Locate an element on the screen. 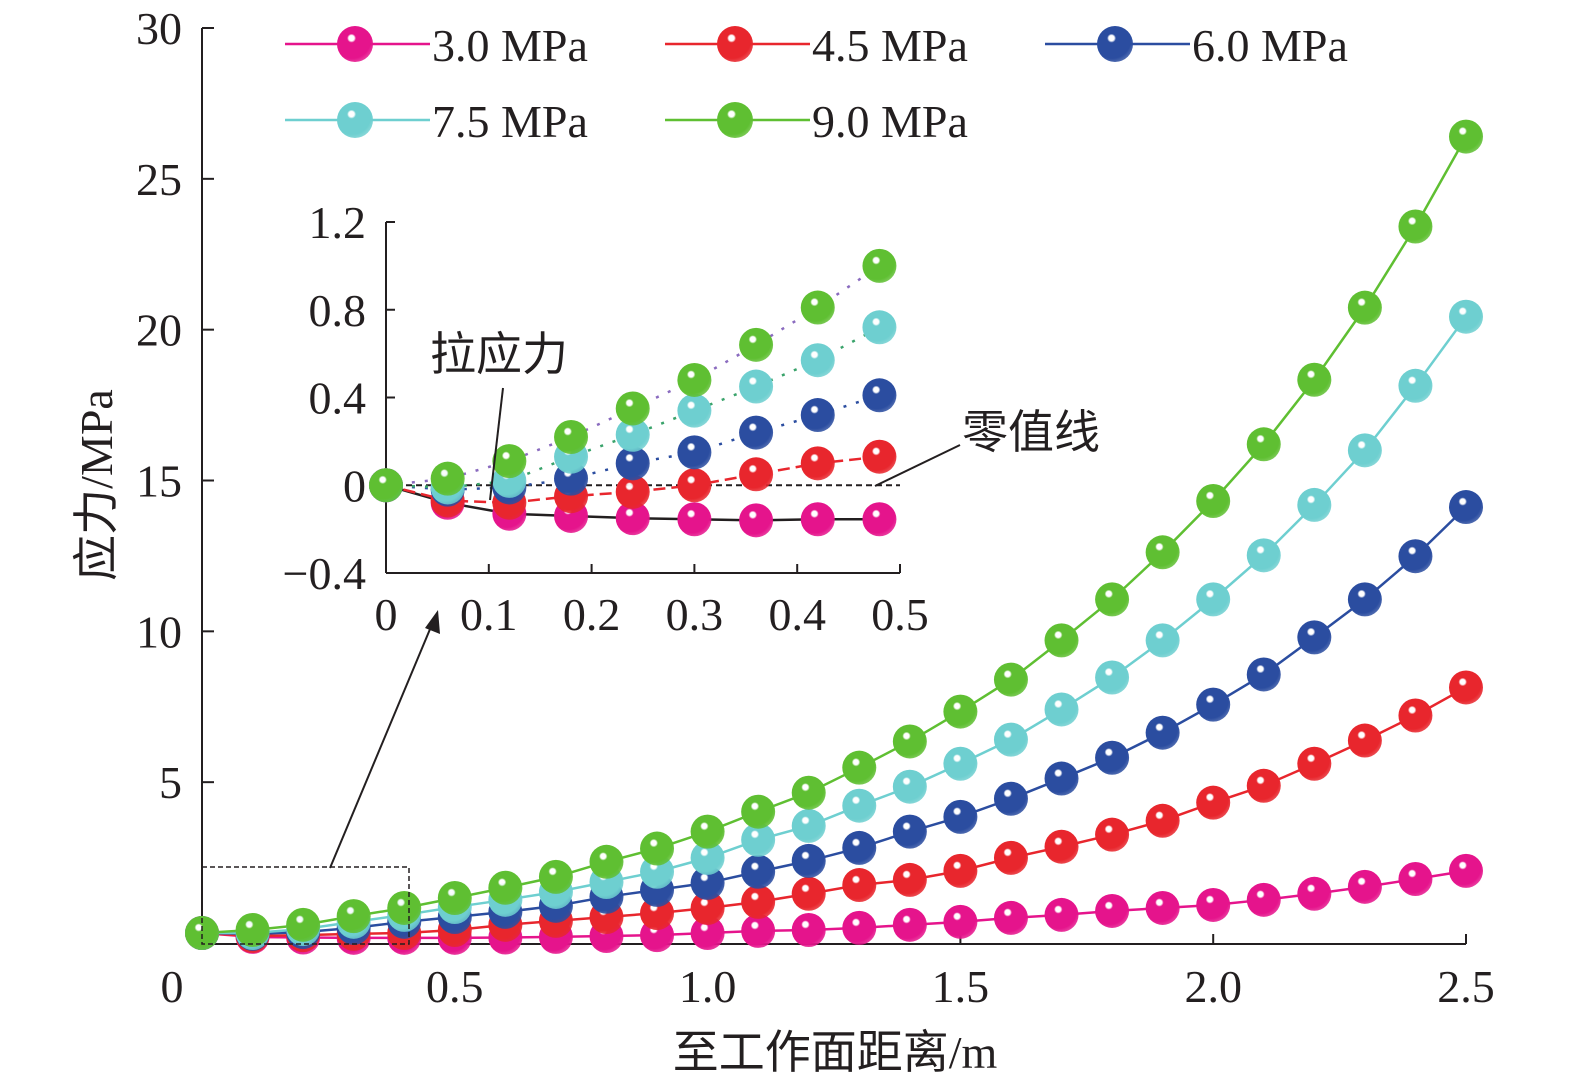 The width and height of the screenshot is (1575, 1092). inset-y-tick-label: −0.4 is located at coordinates (324, 573).